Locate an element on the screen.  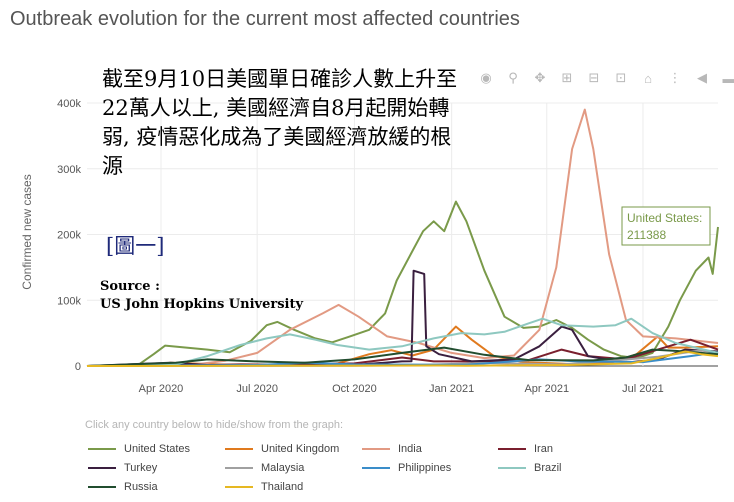
spike-lines-icon: ⋮ is located at coordinates (675, 77).